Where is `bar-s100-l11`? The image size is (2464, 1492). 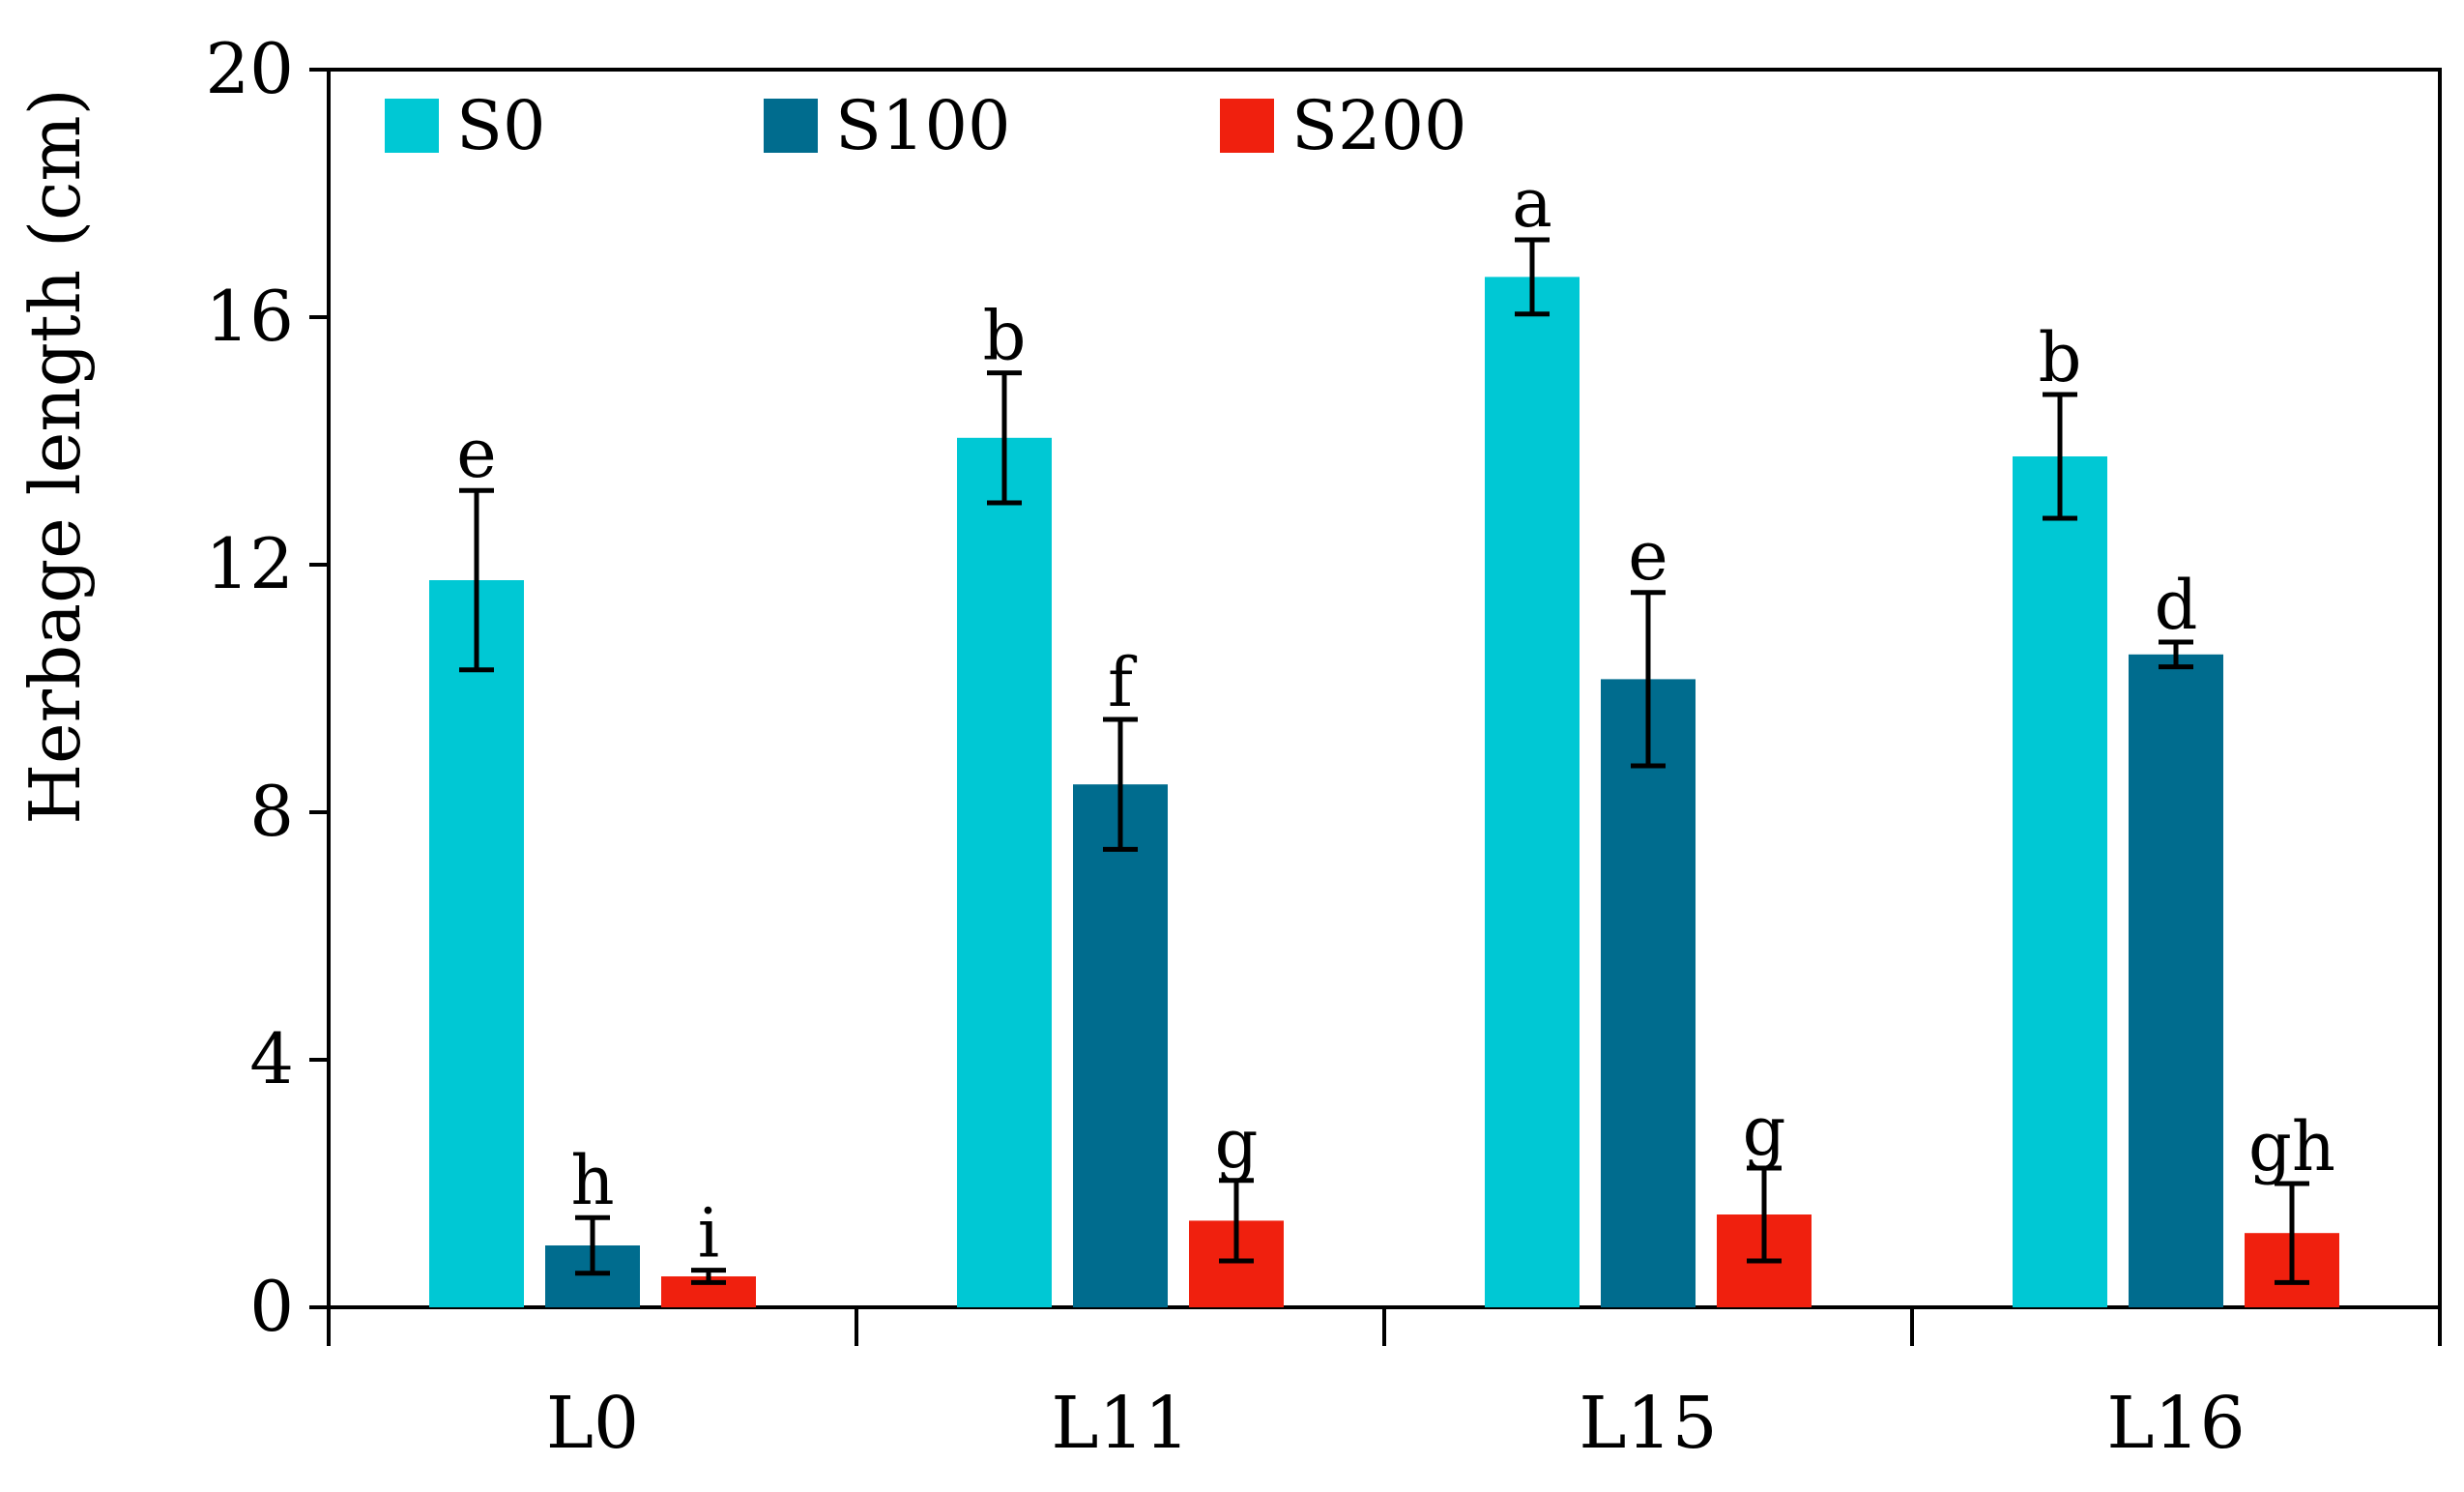
bar-s100-l11 is located at coordinates (1120, 1045).